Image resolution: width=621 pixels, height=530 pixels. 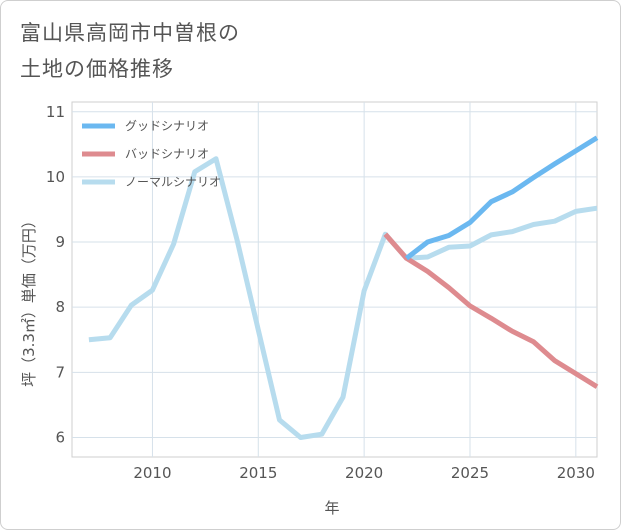 What do you see at coordinates (576, 473) in the screenshot?
I see `x-tick-label: 2030` at bounding box center [576, 473].